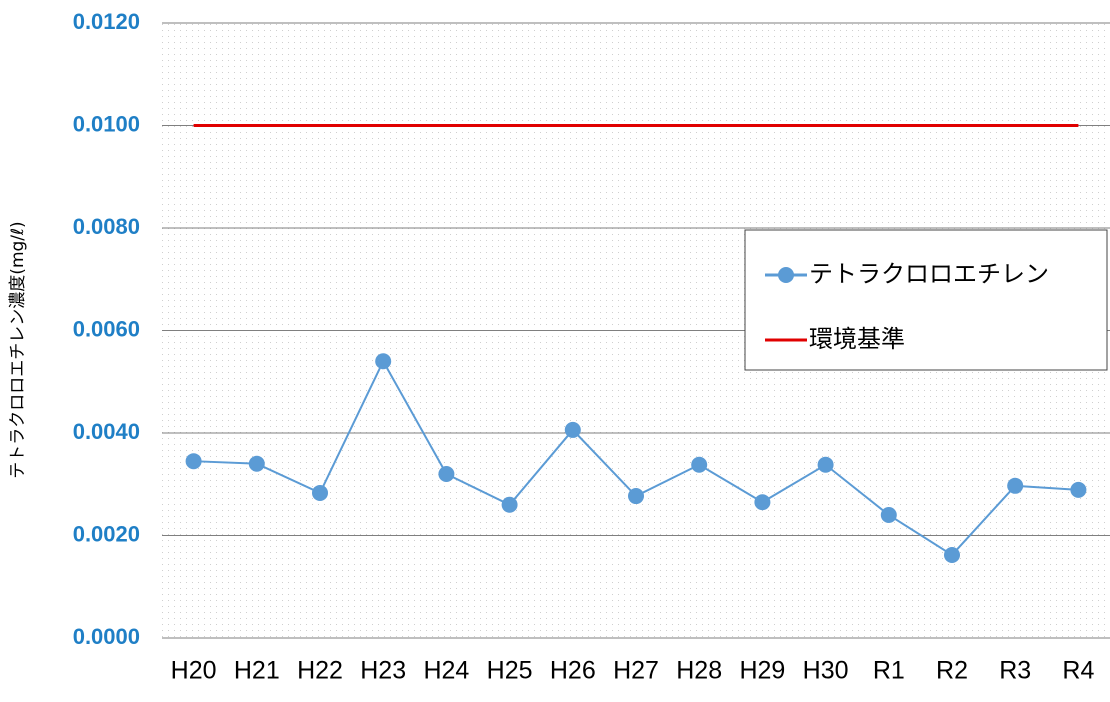  Describe the element at coordinates (699, 671) in the screenshot. I see `x-tick-label: H28` at that location.